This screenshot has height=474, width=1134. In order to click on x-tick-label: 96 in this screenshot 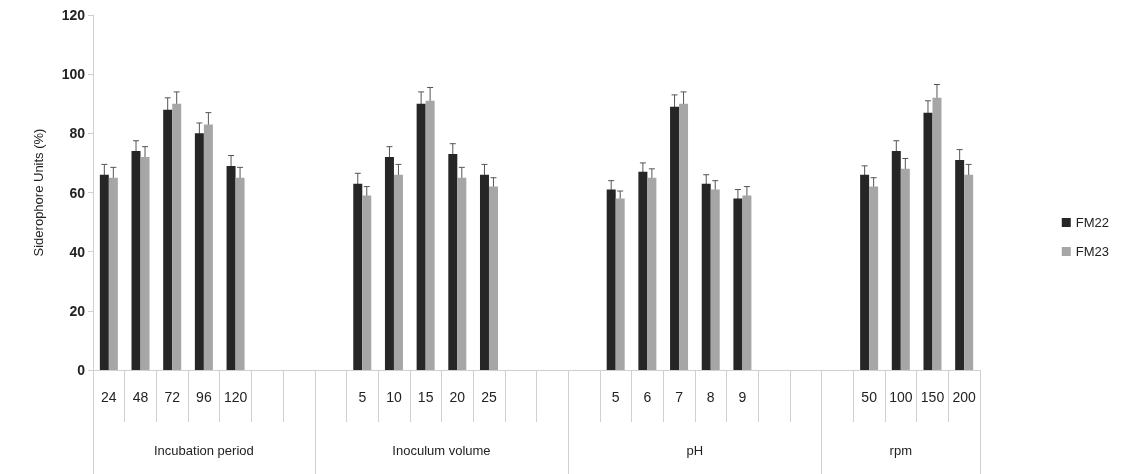, I will do `click(204, 397)`.